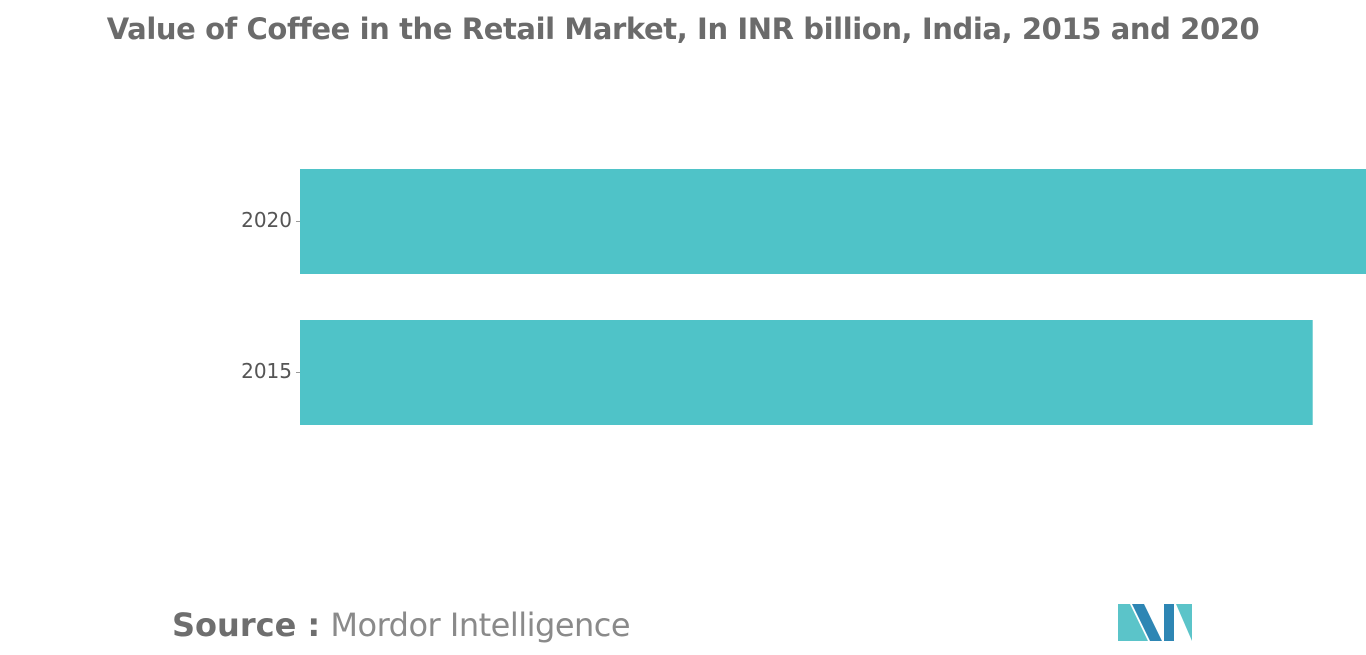  Describe the element at coordinates (1169, 622) in the screenshot. I see `logo-shape-right` at that location.